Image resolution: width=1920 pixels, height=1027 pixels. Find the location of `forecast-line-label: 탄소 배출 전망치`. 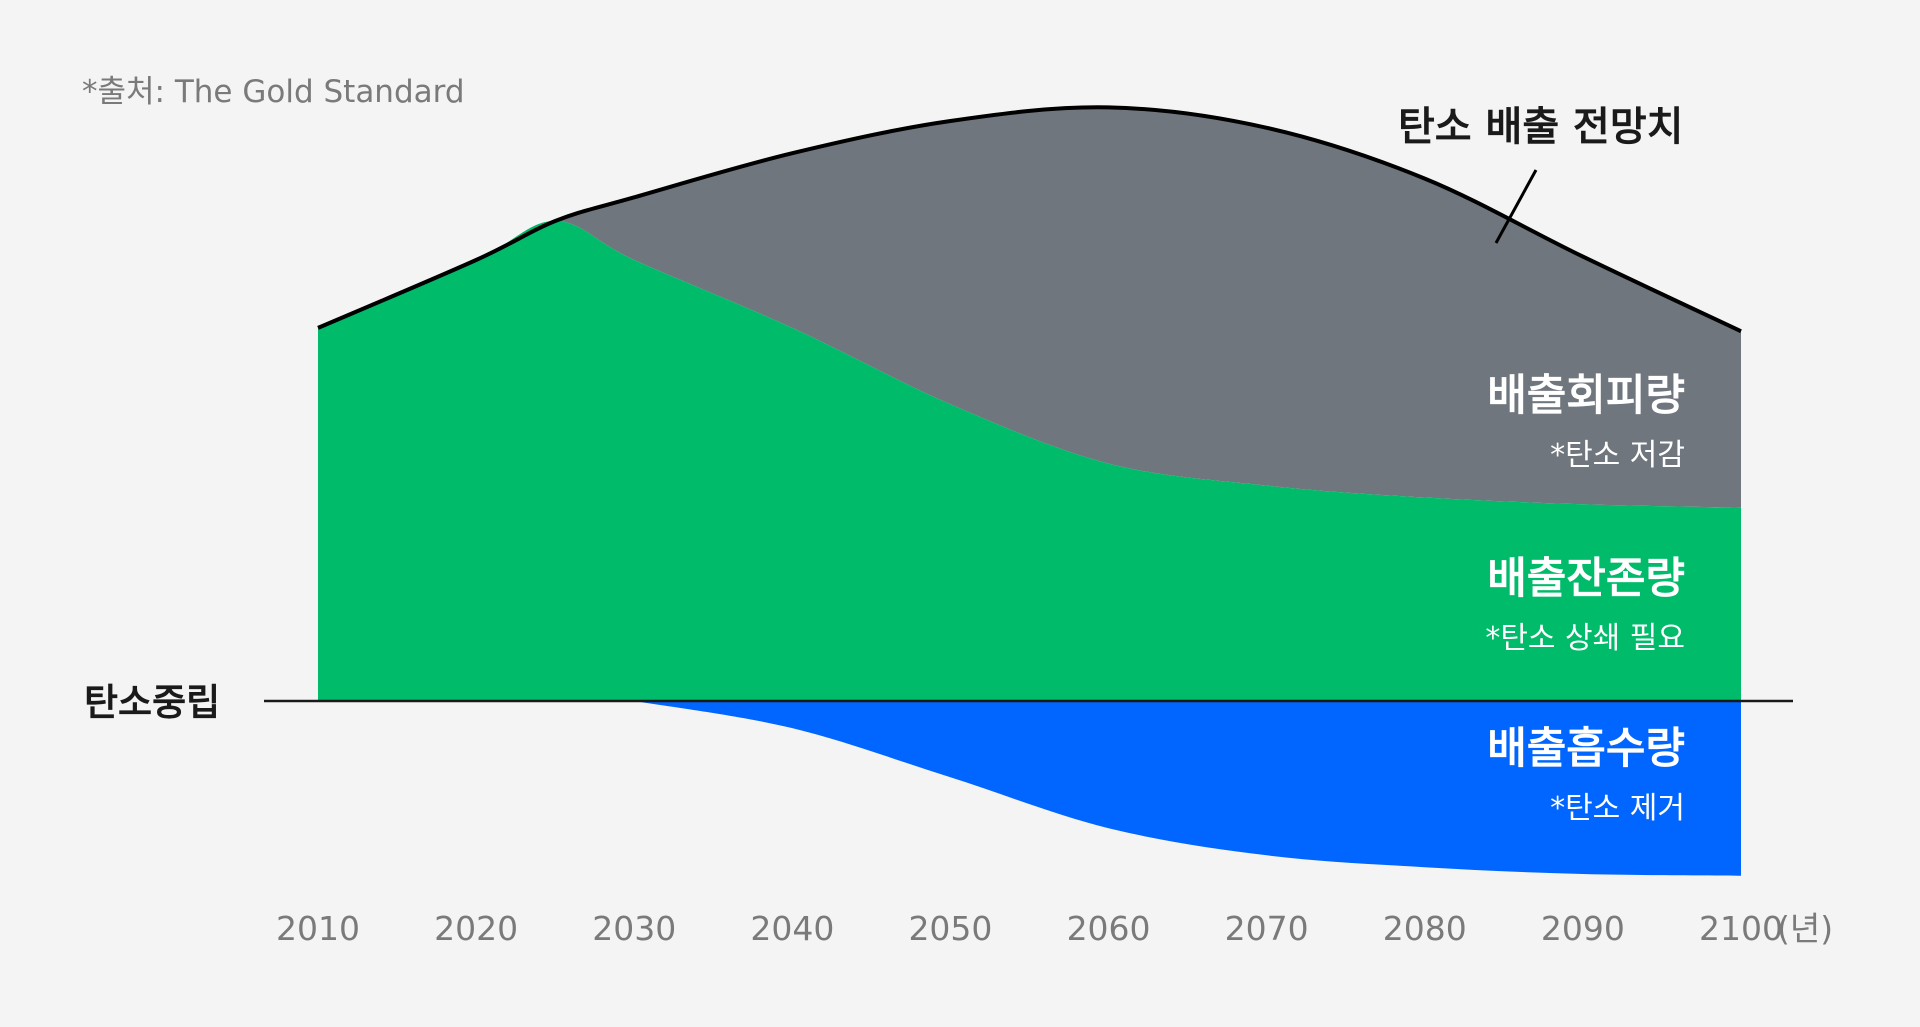

forecast-line-label: 탄소 배출 전망치 is located at coordinates (1540, 127).